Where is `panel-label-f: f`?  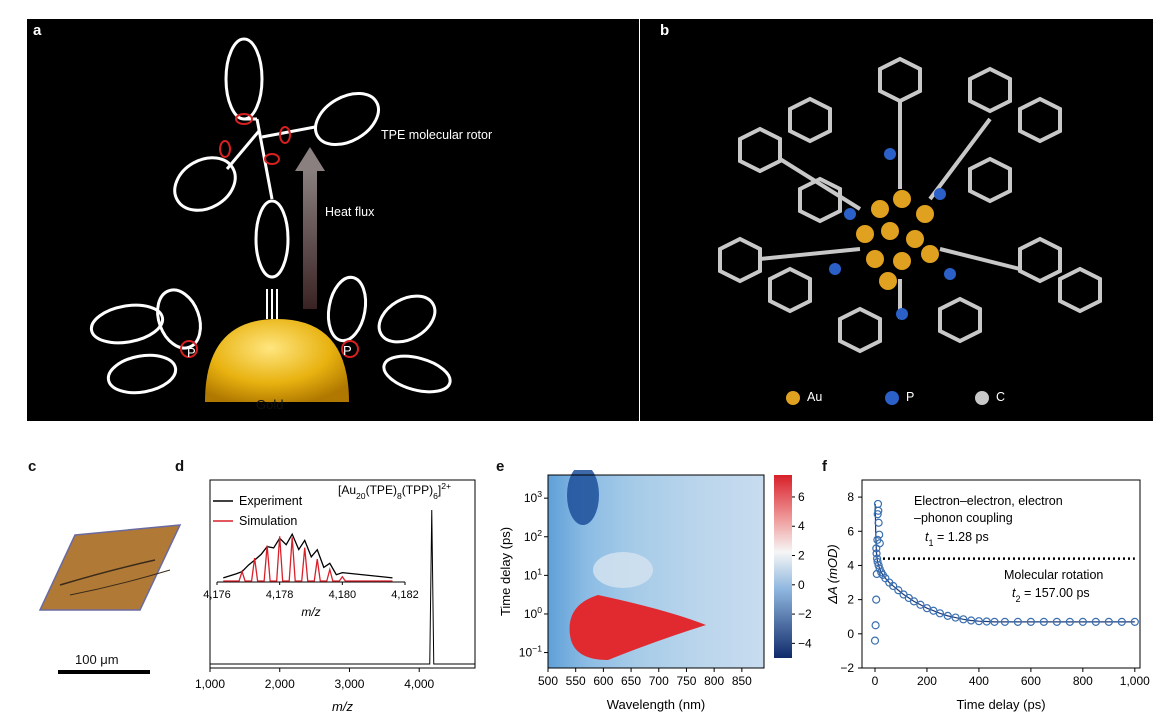
panel-label-f: f is located at coordinates (824, 466).